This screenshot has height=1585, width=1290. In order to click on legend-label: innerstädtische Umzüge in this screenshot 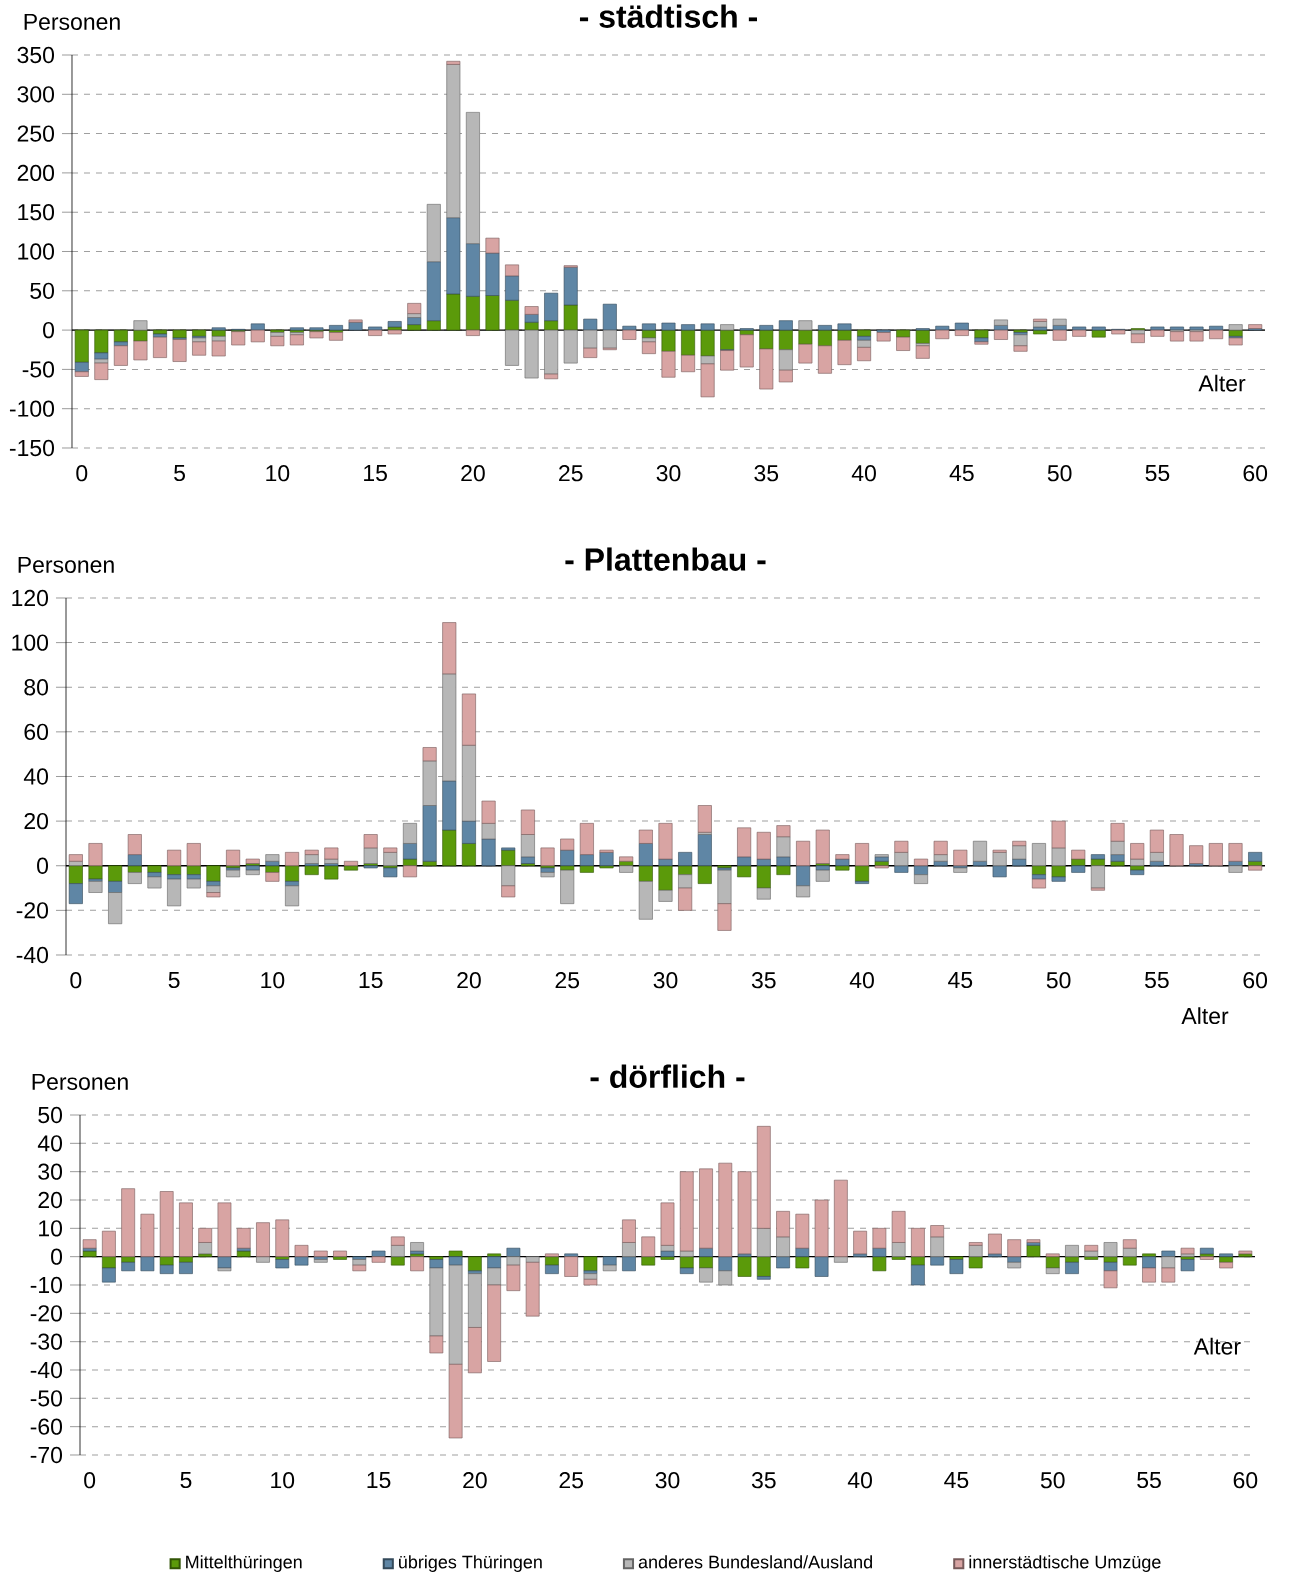, I will do `click(1065, 1563)`.